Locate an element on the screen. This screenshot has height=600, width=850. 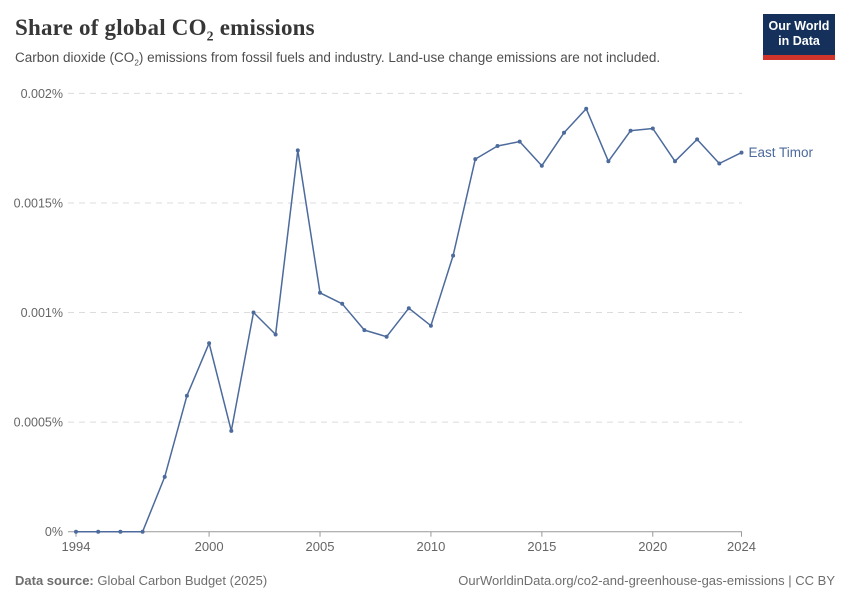
data-point-2017 is located at coordinates (586, 108).